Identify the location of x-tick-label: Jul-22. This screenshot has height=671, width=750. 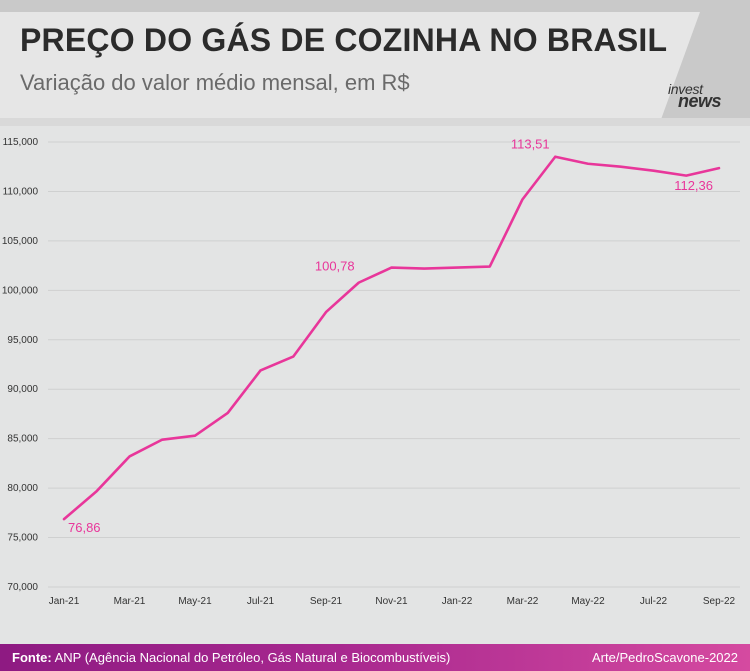
(654, 601).